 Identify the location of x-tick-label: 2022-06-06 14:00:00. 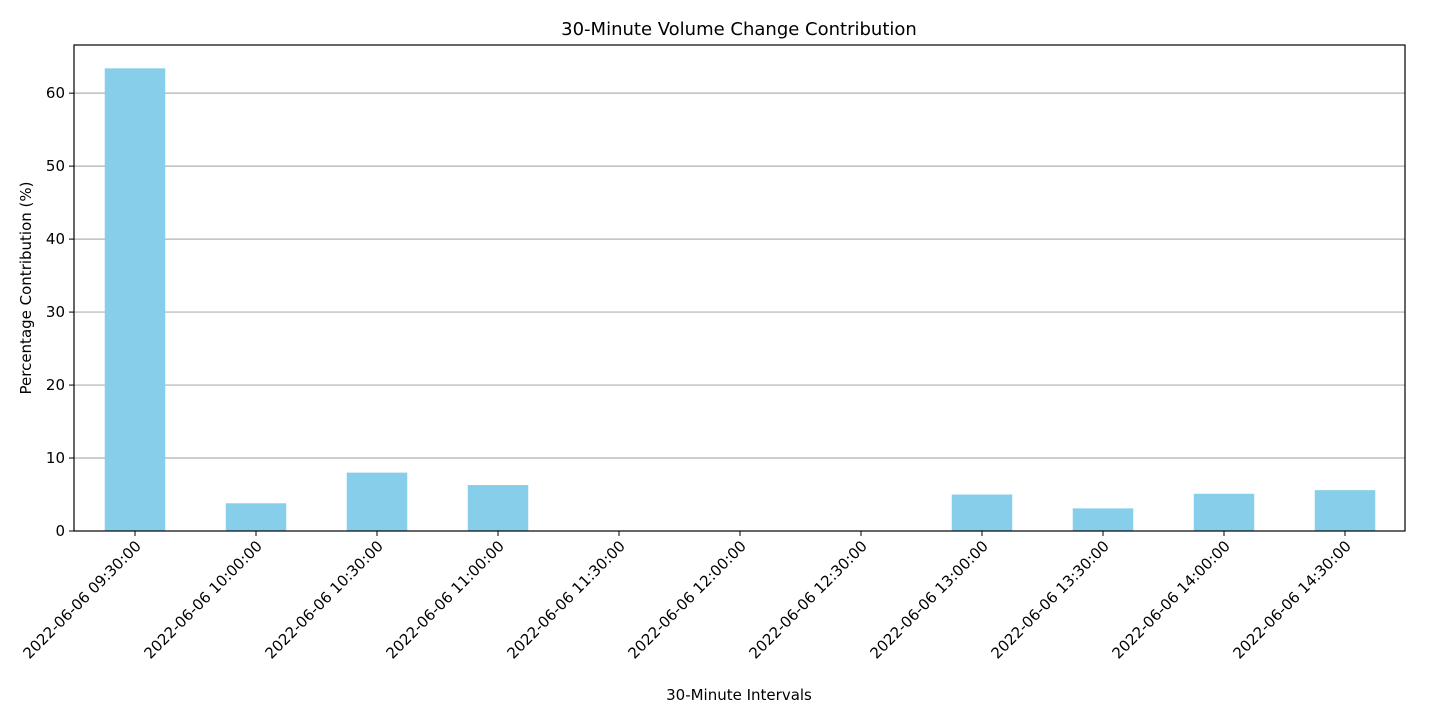
(1170, 599).